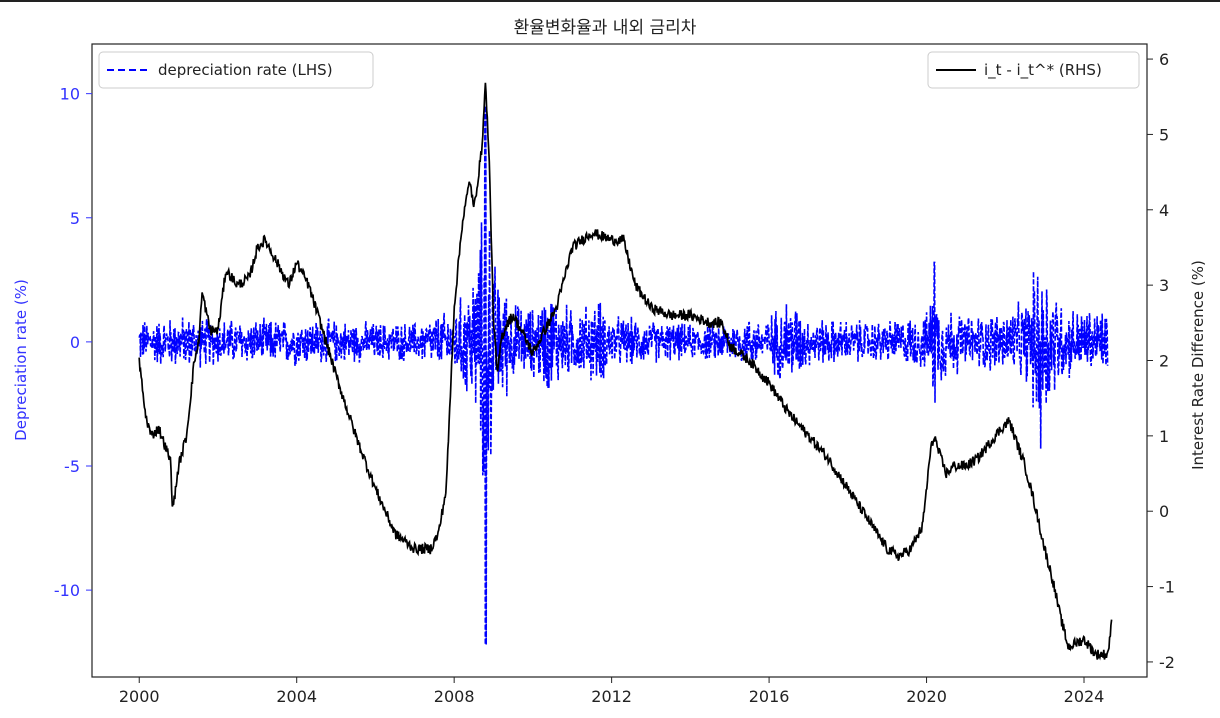 The width and height of the screenshot is (1220, 718). What do you see at coordinates (1167, 662) in the screenshot?
I see `right-y-tick-label: -2` at bounding box center [1167, 662].